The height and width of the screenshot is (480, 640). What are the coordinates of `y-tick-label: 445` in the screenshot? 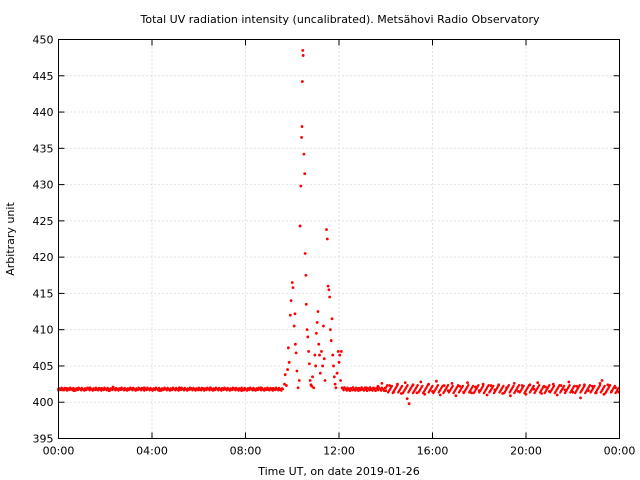 It's located at (43, 76).